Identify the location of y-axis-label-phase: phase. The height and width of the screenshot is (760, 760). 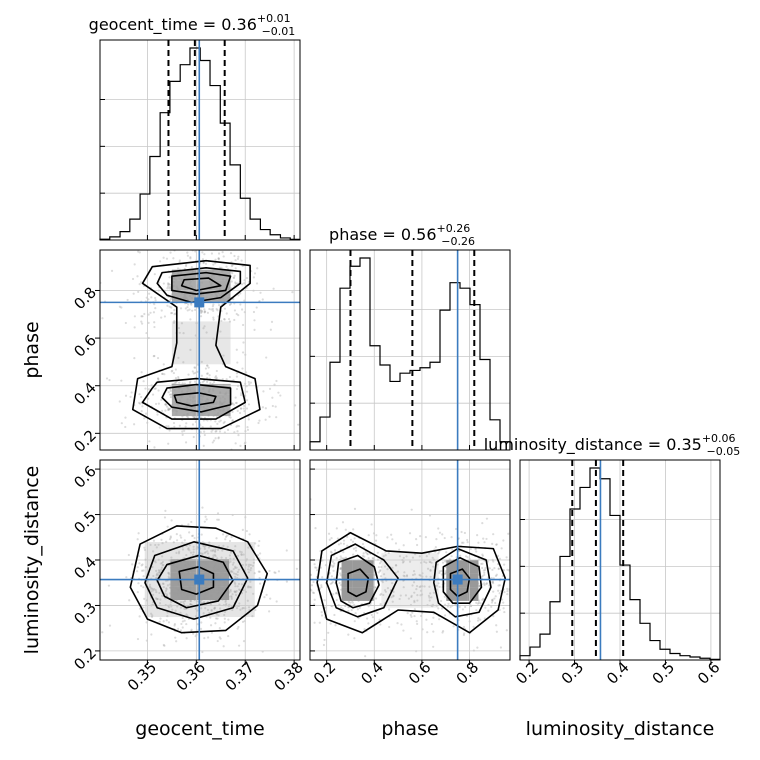
(32, 349).